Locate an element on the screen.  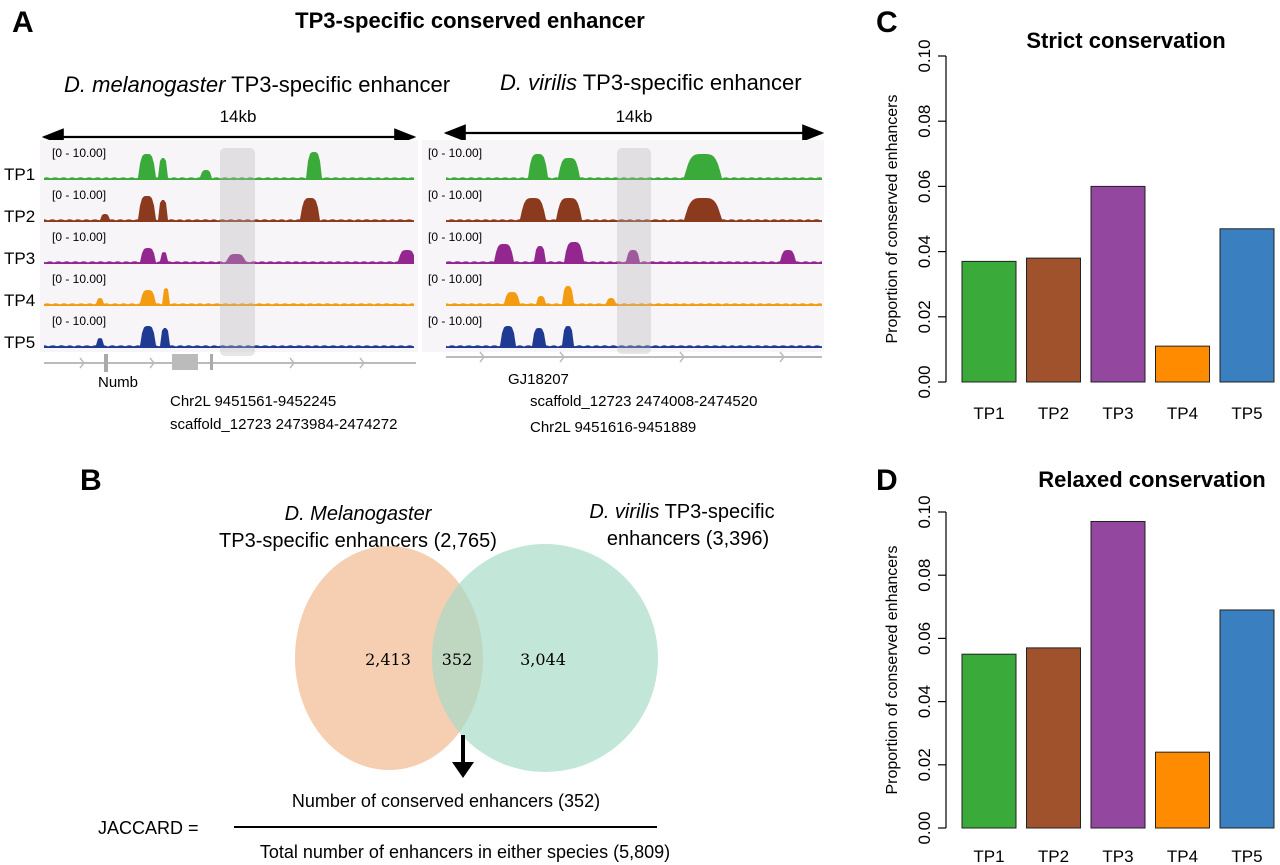
signal-tp4-virilis is located at coordinates (634, 296).